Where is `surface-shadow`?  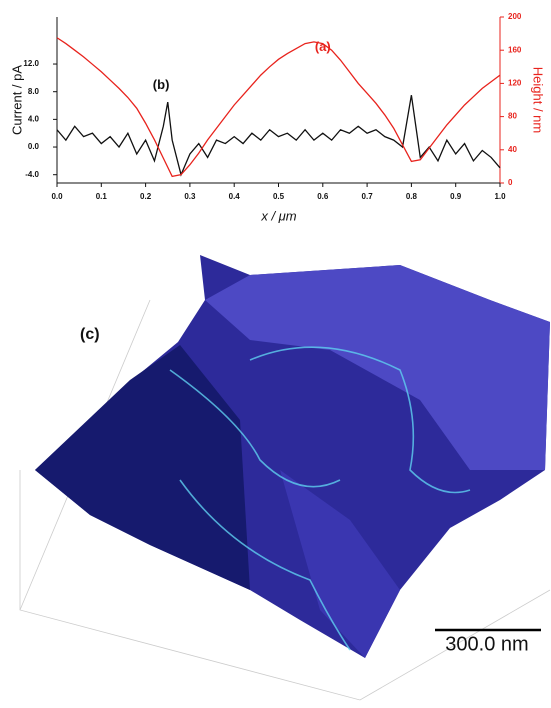 surface-shadow is located at coordinates (142, 467).